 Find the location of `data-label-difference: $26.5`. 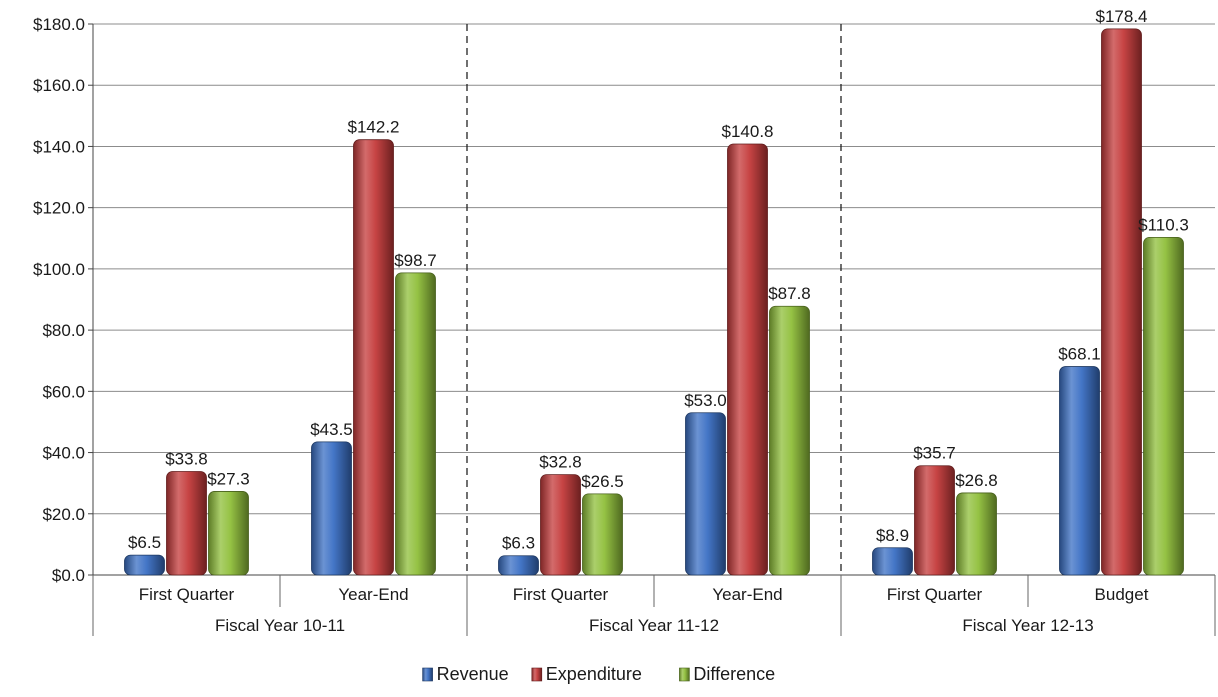

data-label-difference: $26.5 is located at coordinates (602, 481).